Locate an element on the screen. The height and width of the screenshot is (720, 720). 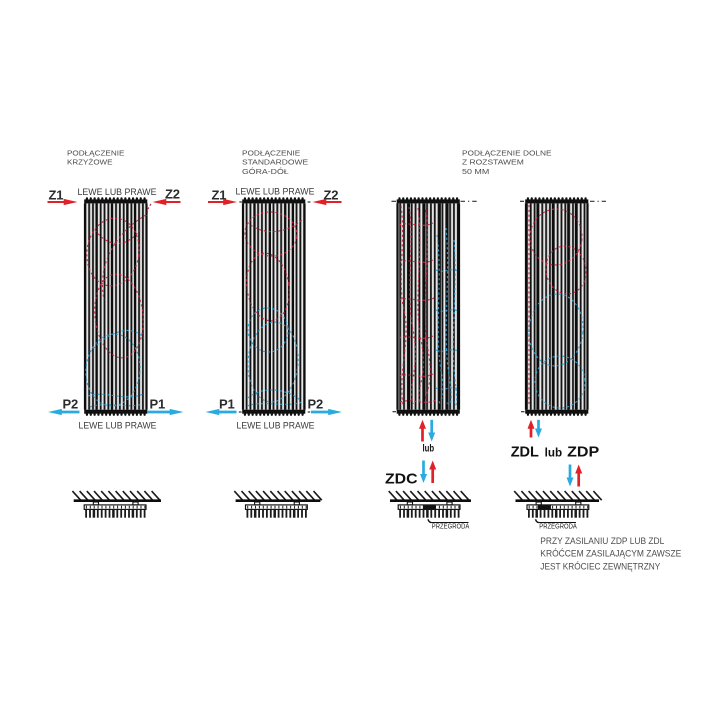
svg-text: ZDP is located at coordinates (583, 452).